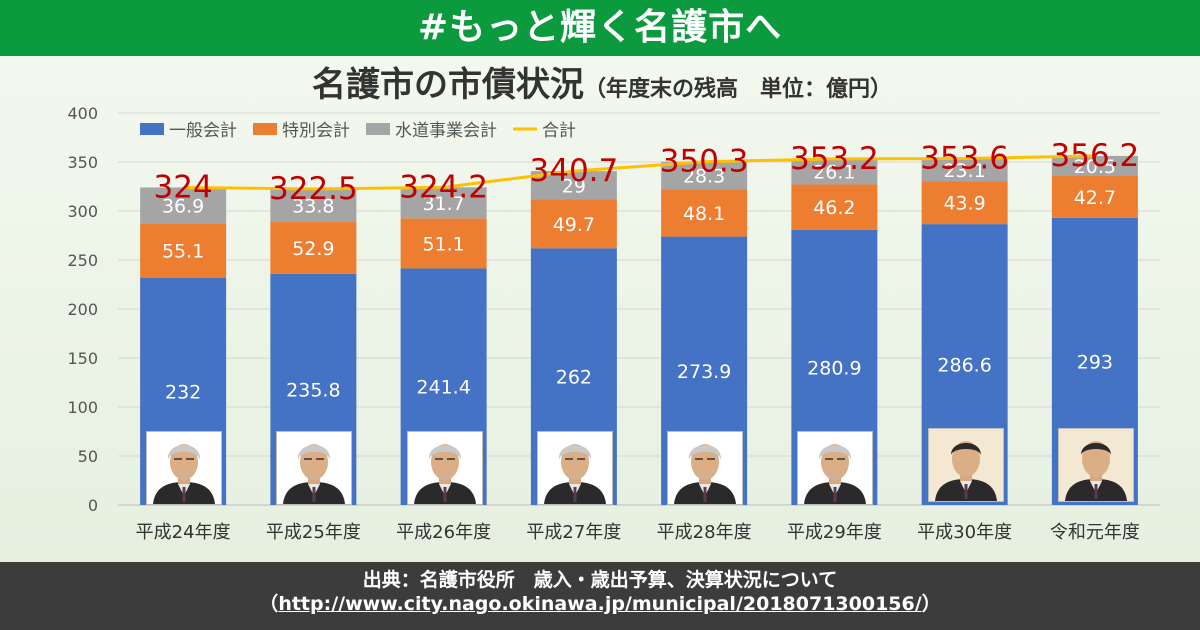 Image resolution: width=1200 pixels, height=630 pixels. I want to click on data-label: 48.1, so click(704, 214).